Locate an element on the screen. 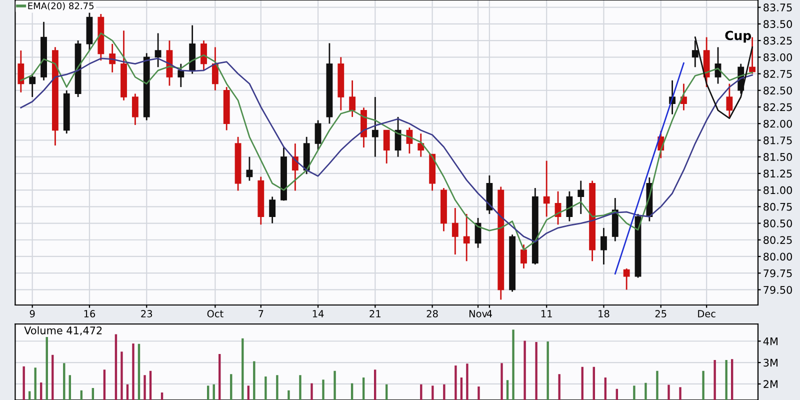 This screenshot has width=800, height=400. y-tick-label: 80.50 is located at coordinates (778, 223).